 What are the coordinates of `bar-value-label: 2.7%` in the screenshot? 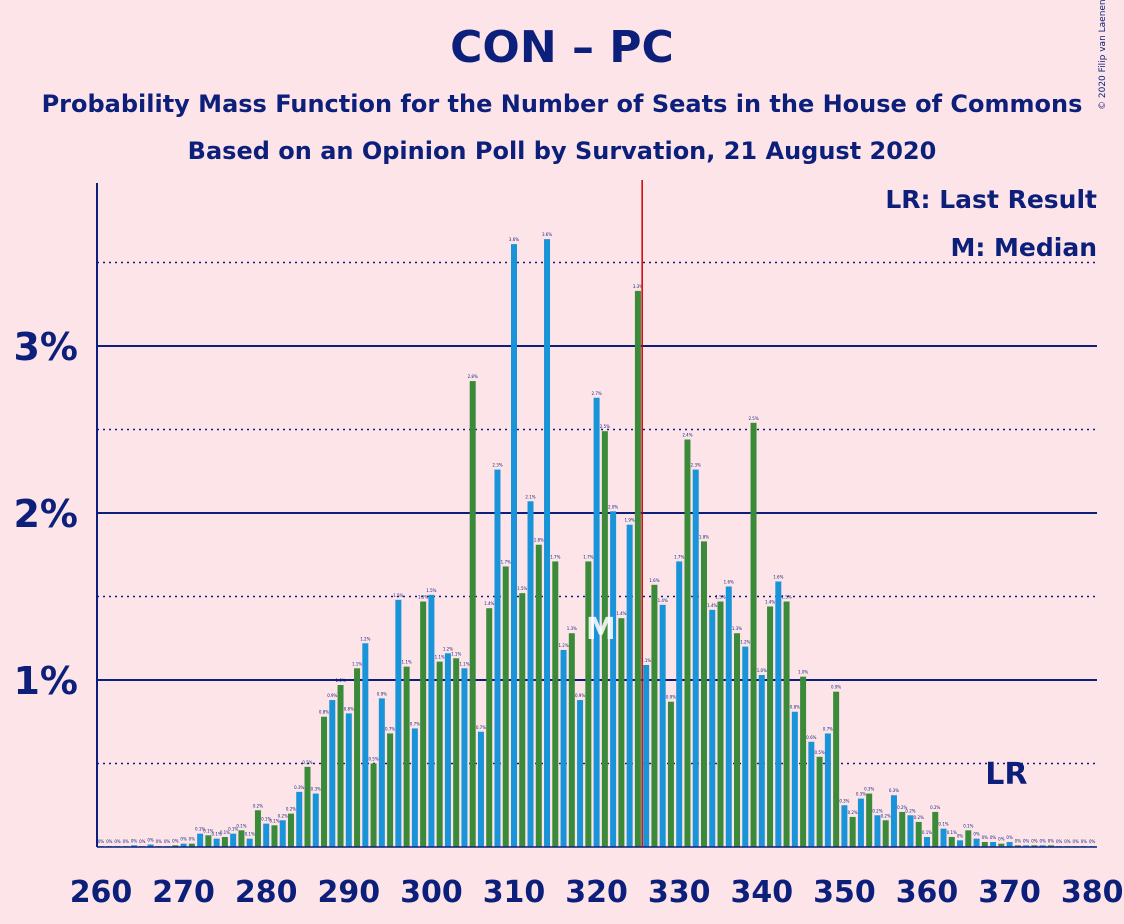 It's located at (597, 393).